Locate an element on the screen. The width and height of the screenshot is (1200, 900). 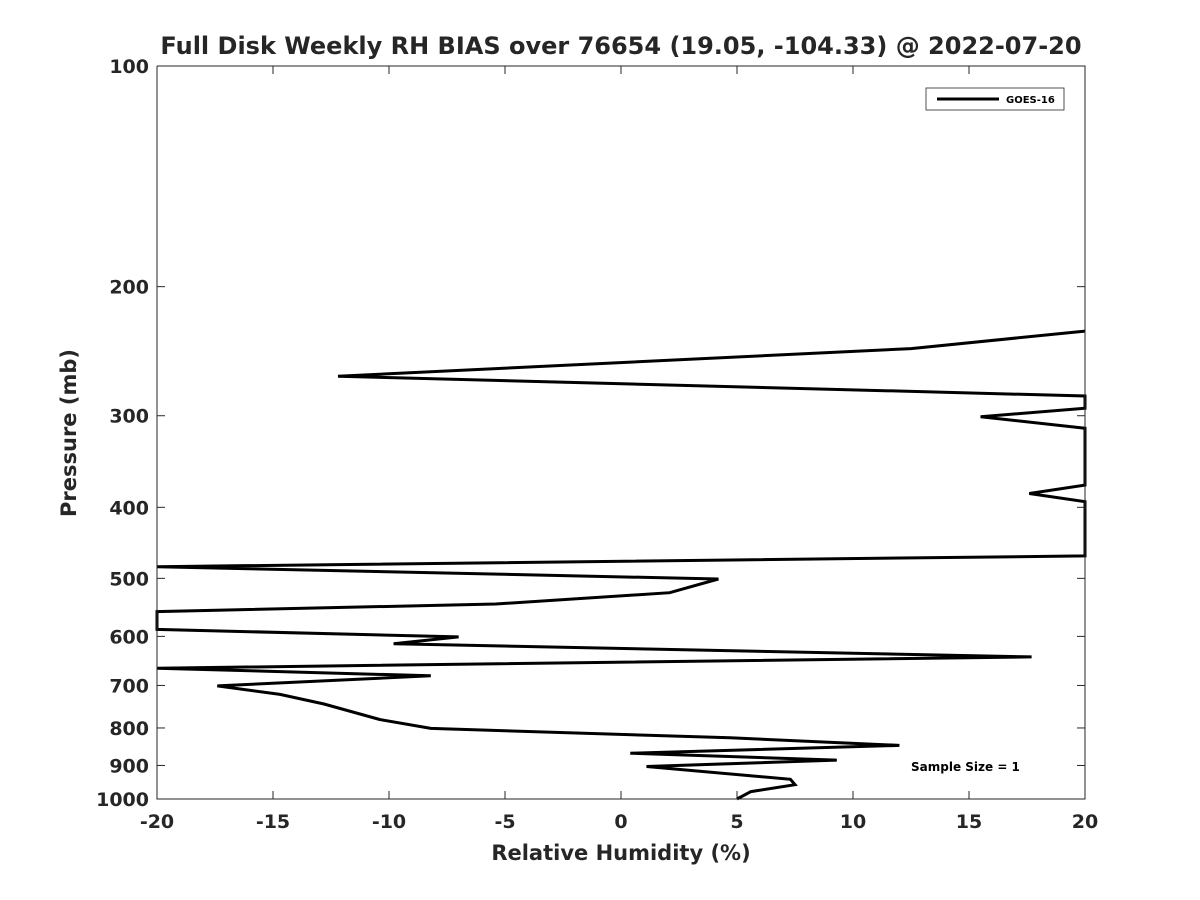
y-tick-label: 400 is located at coordinates (129, 508).